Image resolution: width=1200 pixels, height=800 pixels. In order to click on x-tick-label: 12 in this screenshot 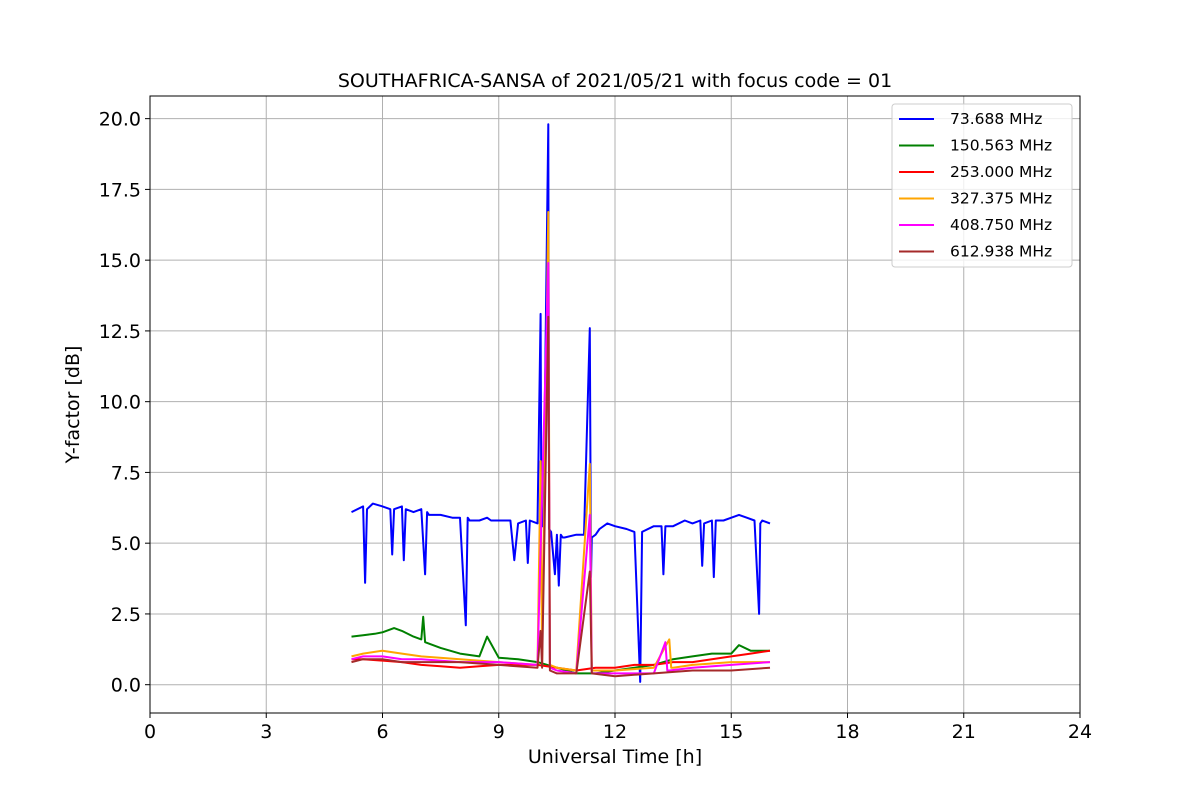, I will do `click(615, 732)`.